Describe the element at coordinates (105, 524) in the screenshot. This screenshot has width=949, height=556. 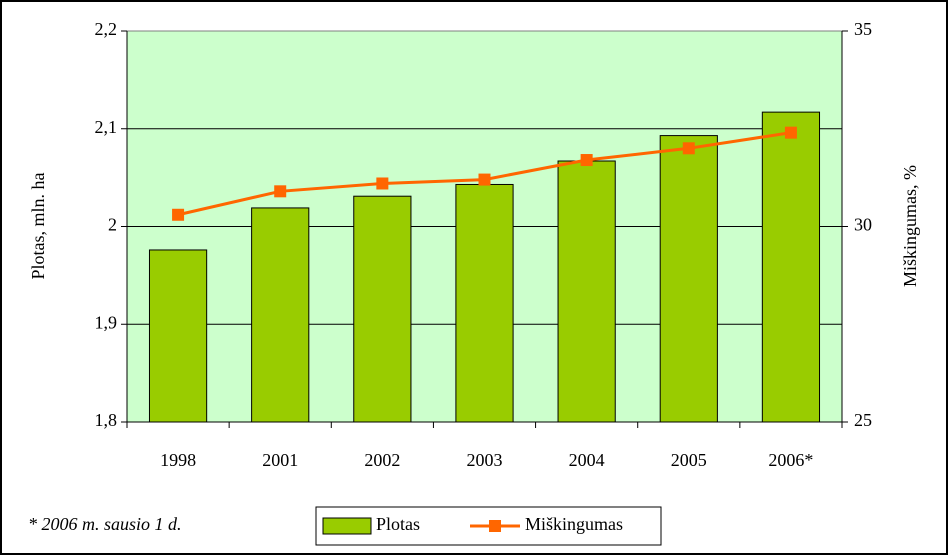
I see `footnote: * 2006 m. sausio 1 d.` at that location.